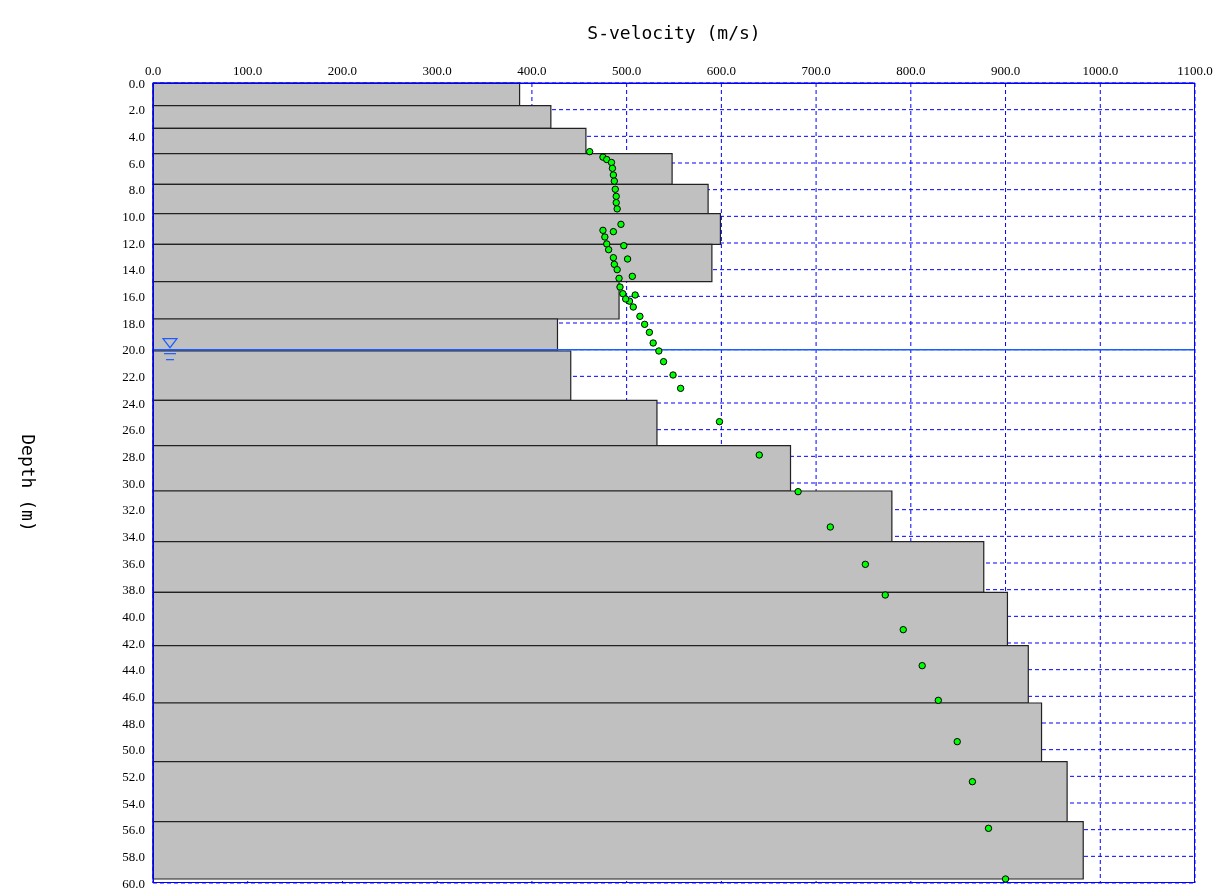 This screenshot has width=1231, height=892. Describe the element at coordinates (133, 216) in the screenshot. I see `y-tick-label: 10.0` at that location.